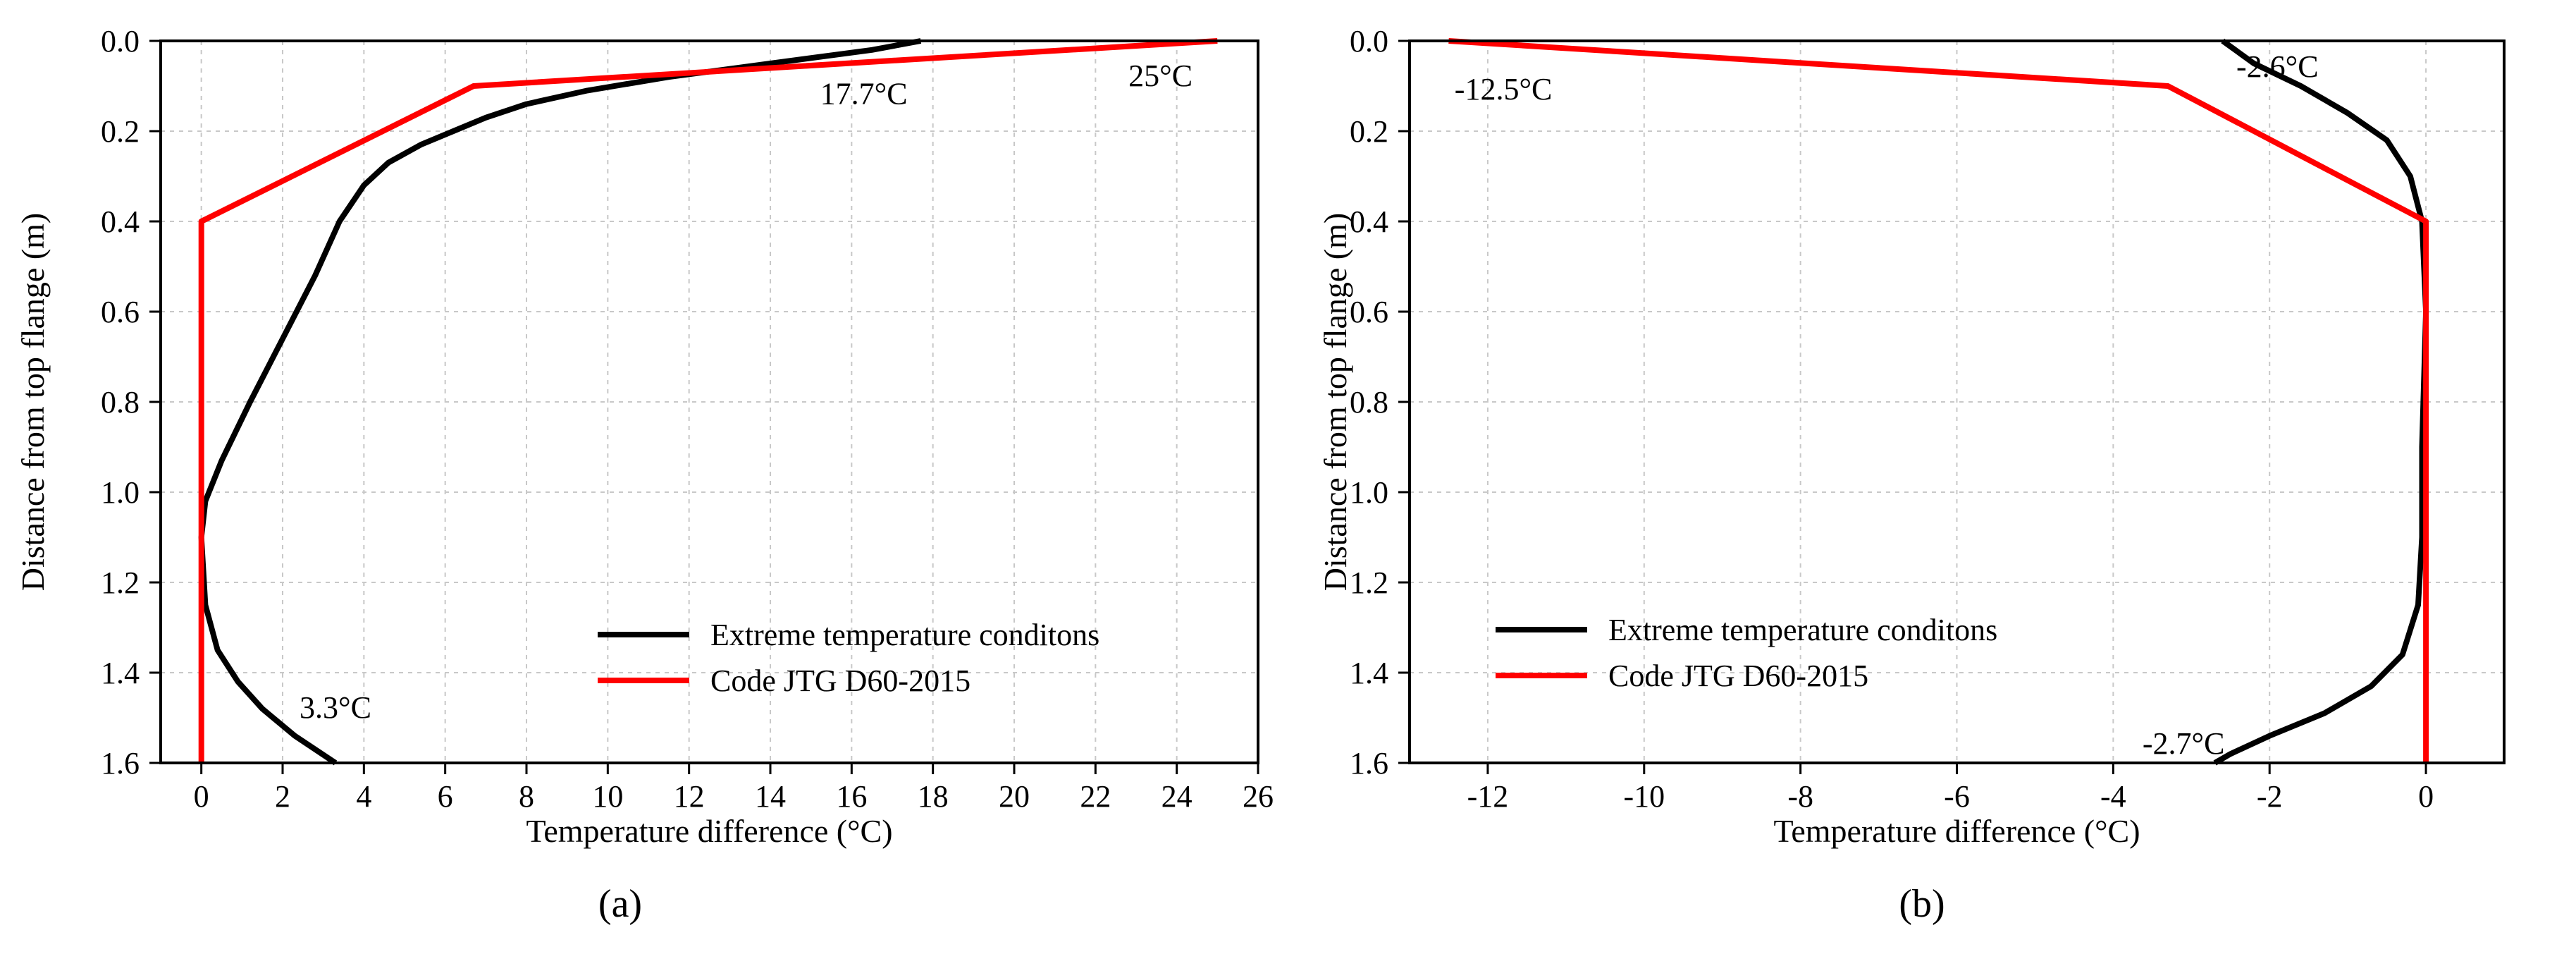 The height and width of the screenshot is (954, 2576). Describe the element at coordinates (1488, 796) in the screenshot. I see `x-tick-label: -12` at that location.